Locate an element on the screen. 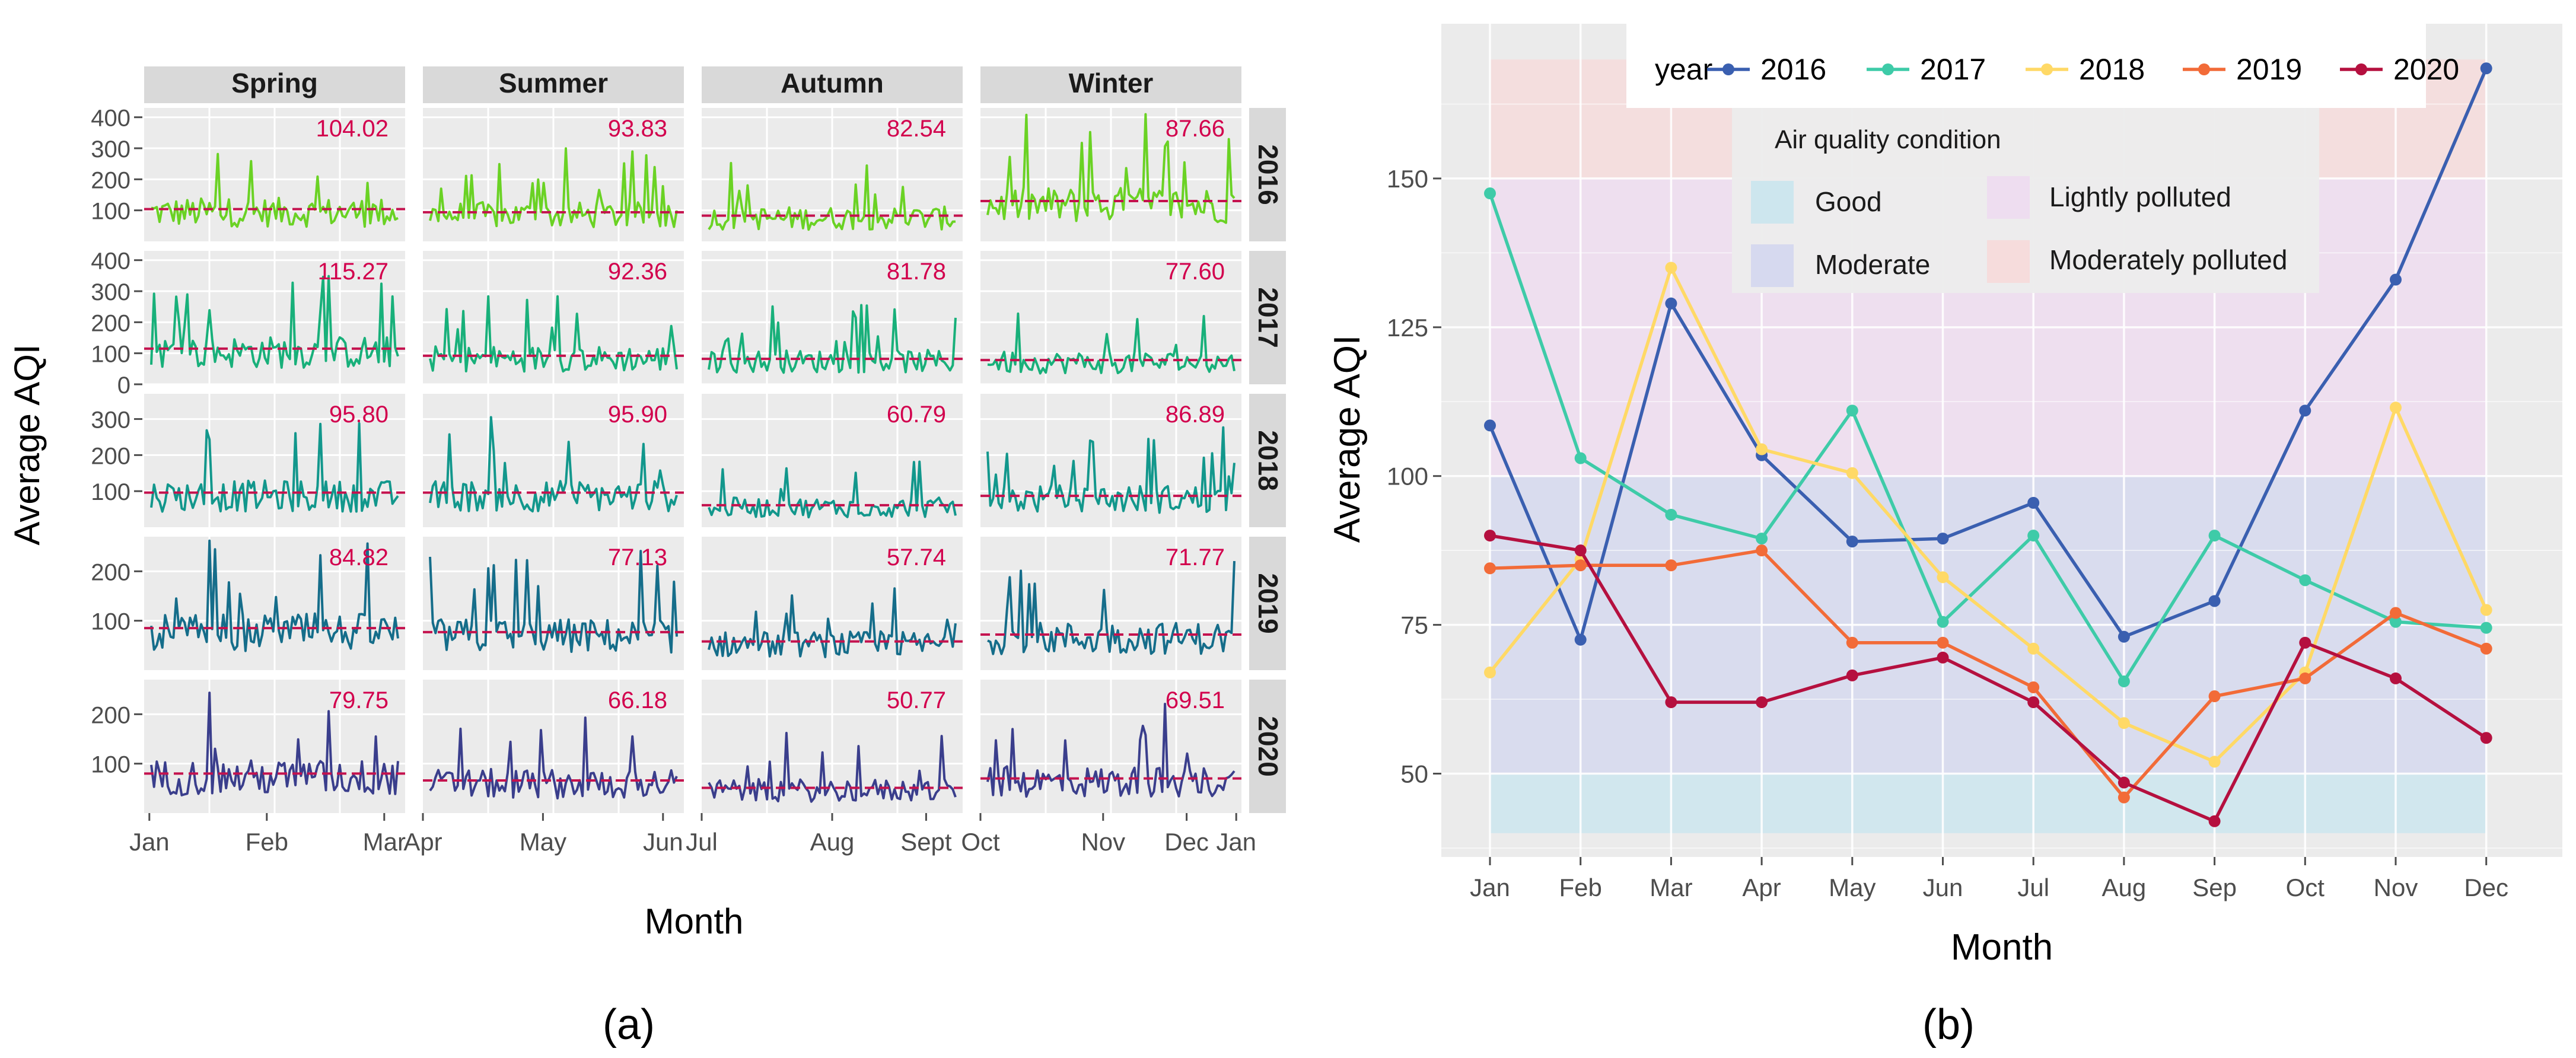 The height and width of the screenshot is (1058, 2576). facet-strip-2020 is located at coordinates (1267, 746).